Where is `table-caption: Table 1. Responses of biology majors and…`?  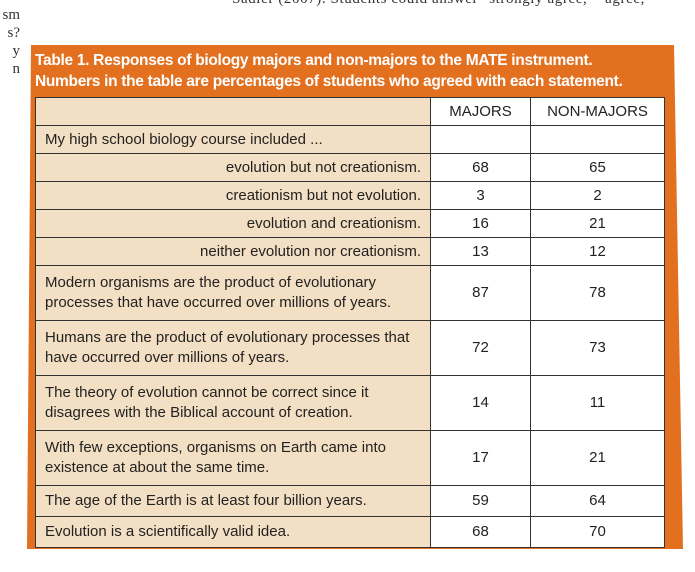 table-caption: Table 1. Responses of biology majors and… is located at coordinates (329, 71).